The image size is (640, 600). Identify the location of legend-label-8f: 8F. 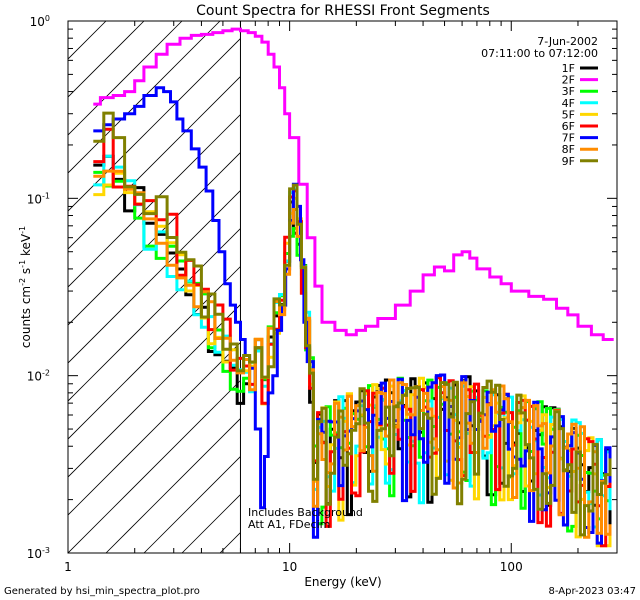
(568, 149).